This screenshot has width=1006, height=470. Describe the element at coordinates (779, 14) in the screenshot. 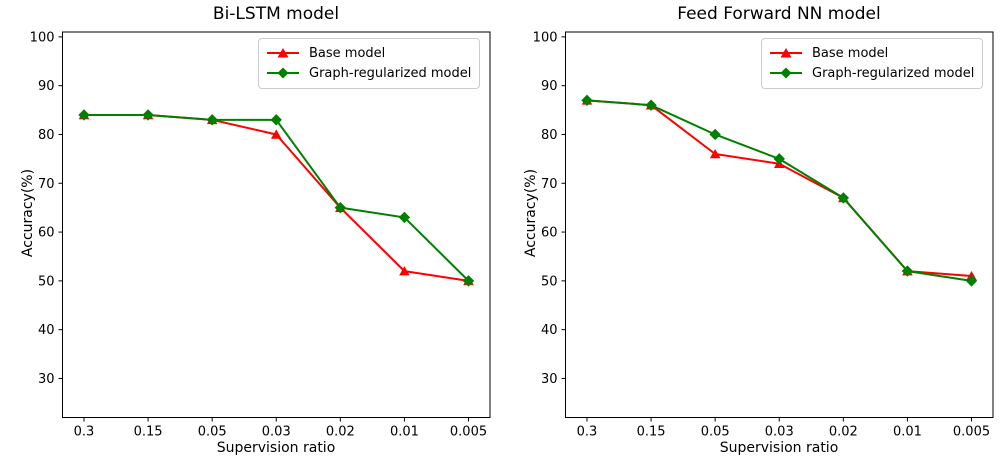

I see `plot-title-feedforward: Feed Forward NN model` at that location.